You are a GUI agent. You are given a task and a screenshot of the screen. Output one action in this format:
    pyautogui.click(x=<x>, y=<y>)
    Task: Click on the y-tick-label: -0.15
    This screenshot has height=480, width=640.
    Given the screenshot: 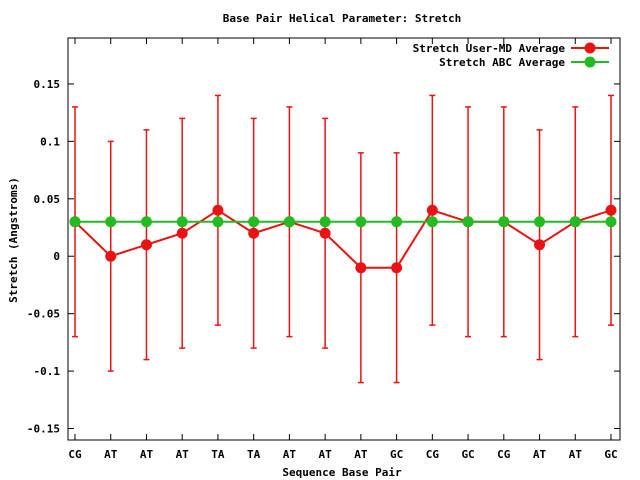 What is the action you would take?
    pyautogui.click(x=43, y=429)
    